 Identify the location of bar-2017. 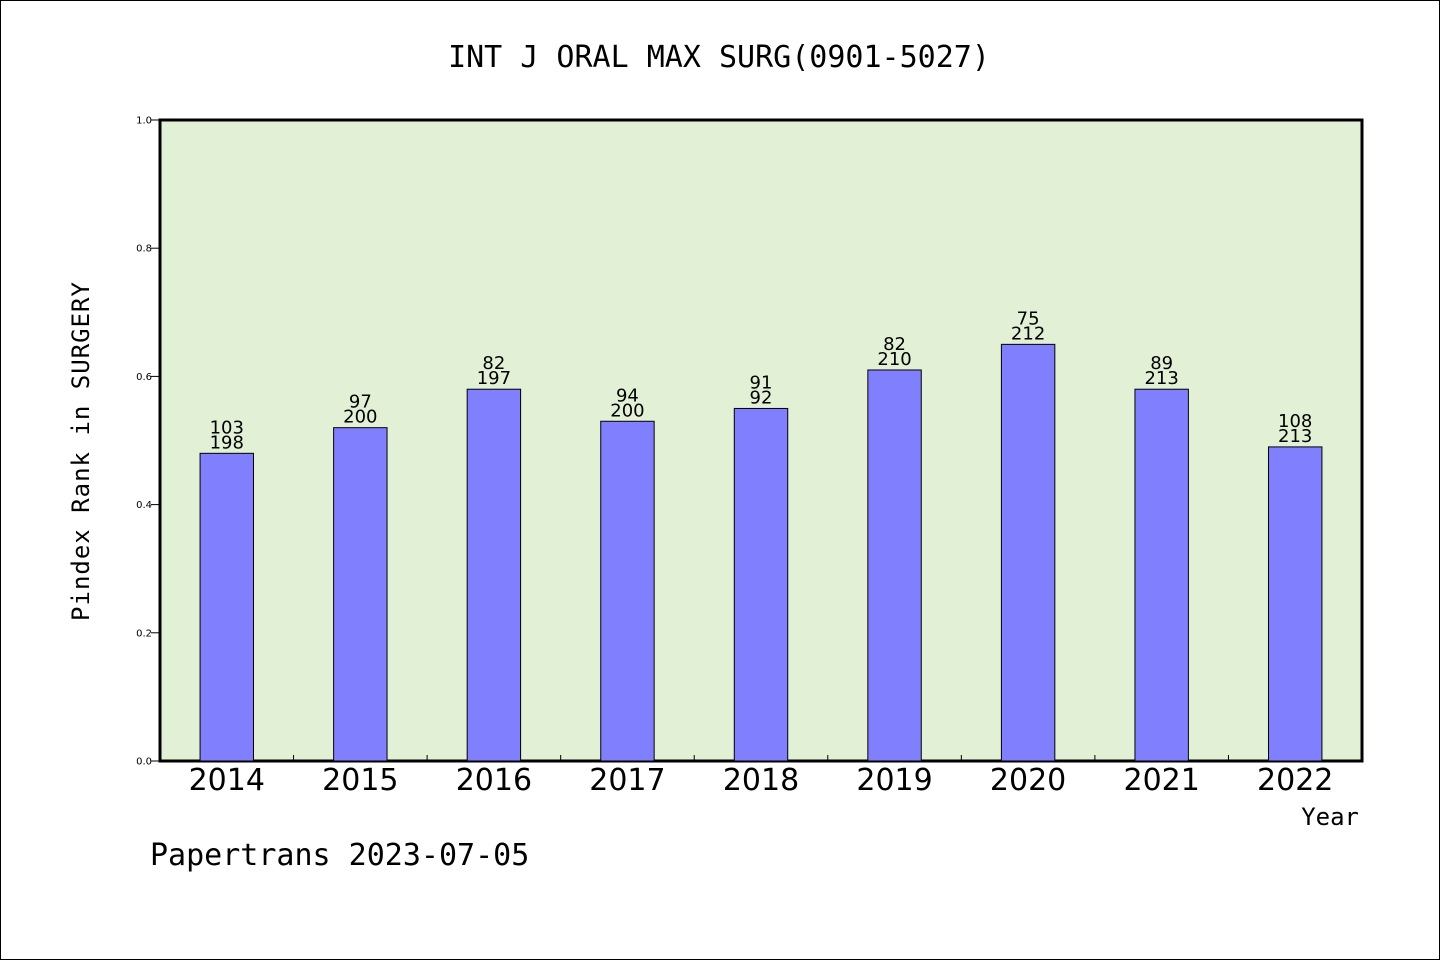
(627, 591).